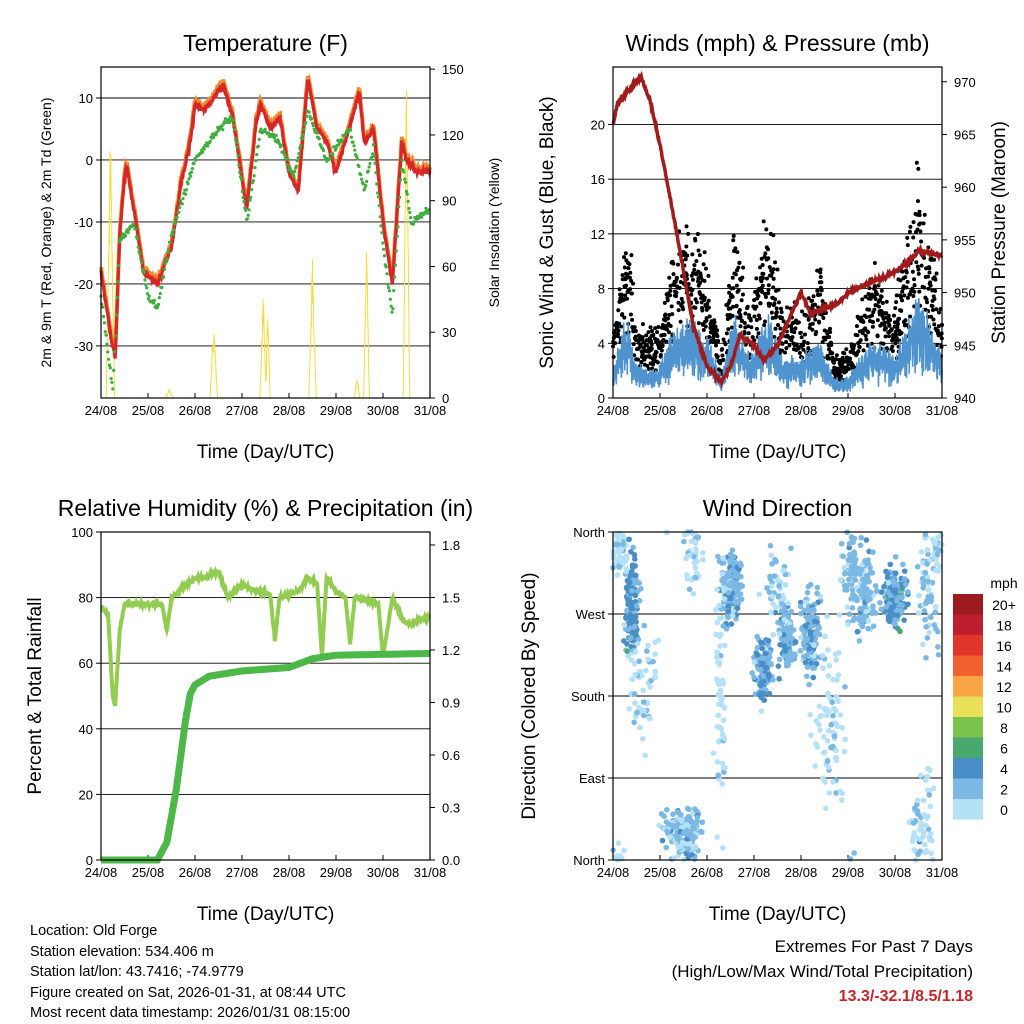  I want to click on location: Location: Old Forge, so click(94, 931).